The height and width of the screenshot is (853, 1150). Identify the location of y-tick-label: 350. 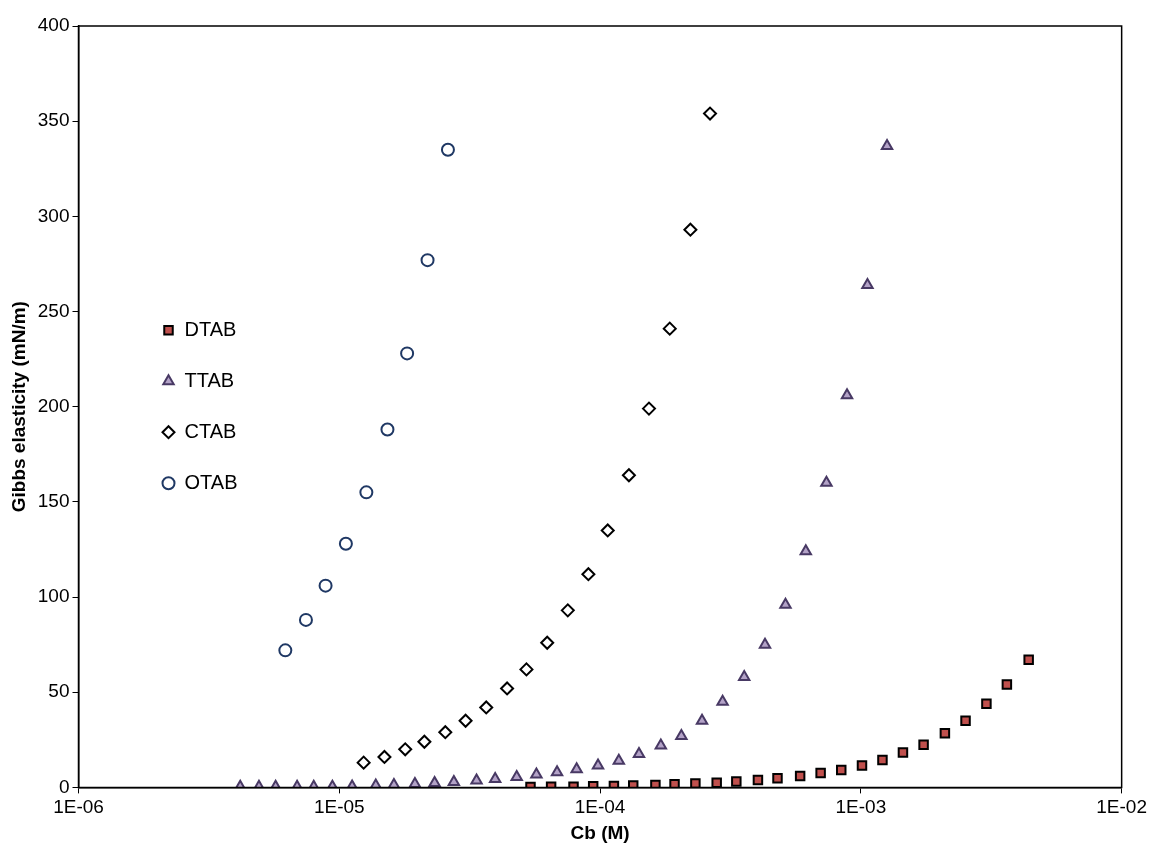
(53, 120).